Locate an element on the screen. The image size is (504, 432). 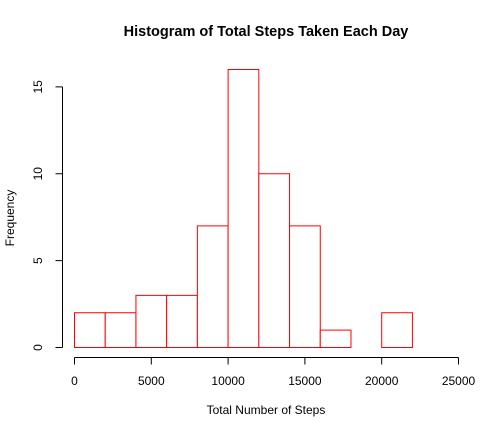
x-tick-label: 0 is located at coordinates (74, 381).